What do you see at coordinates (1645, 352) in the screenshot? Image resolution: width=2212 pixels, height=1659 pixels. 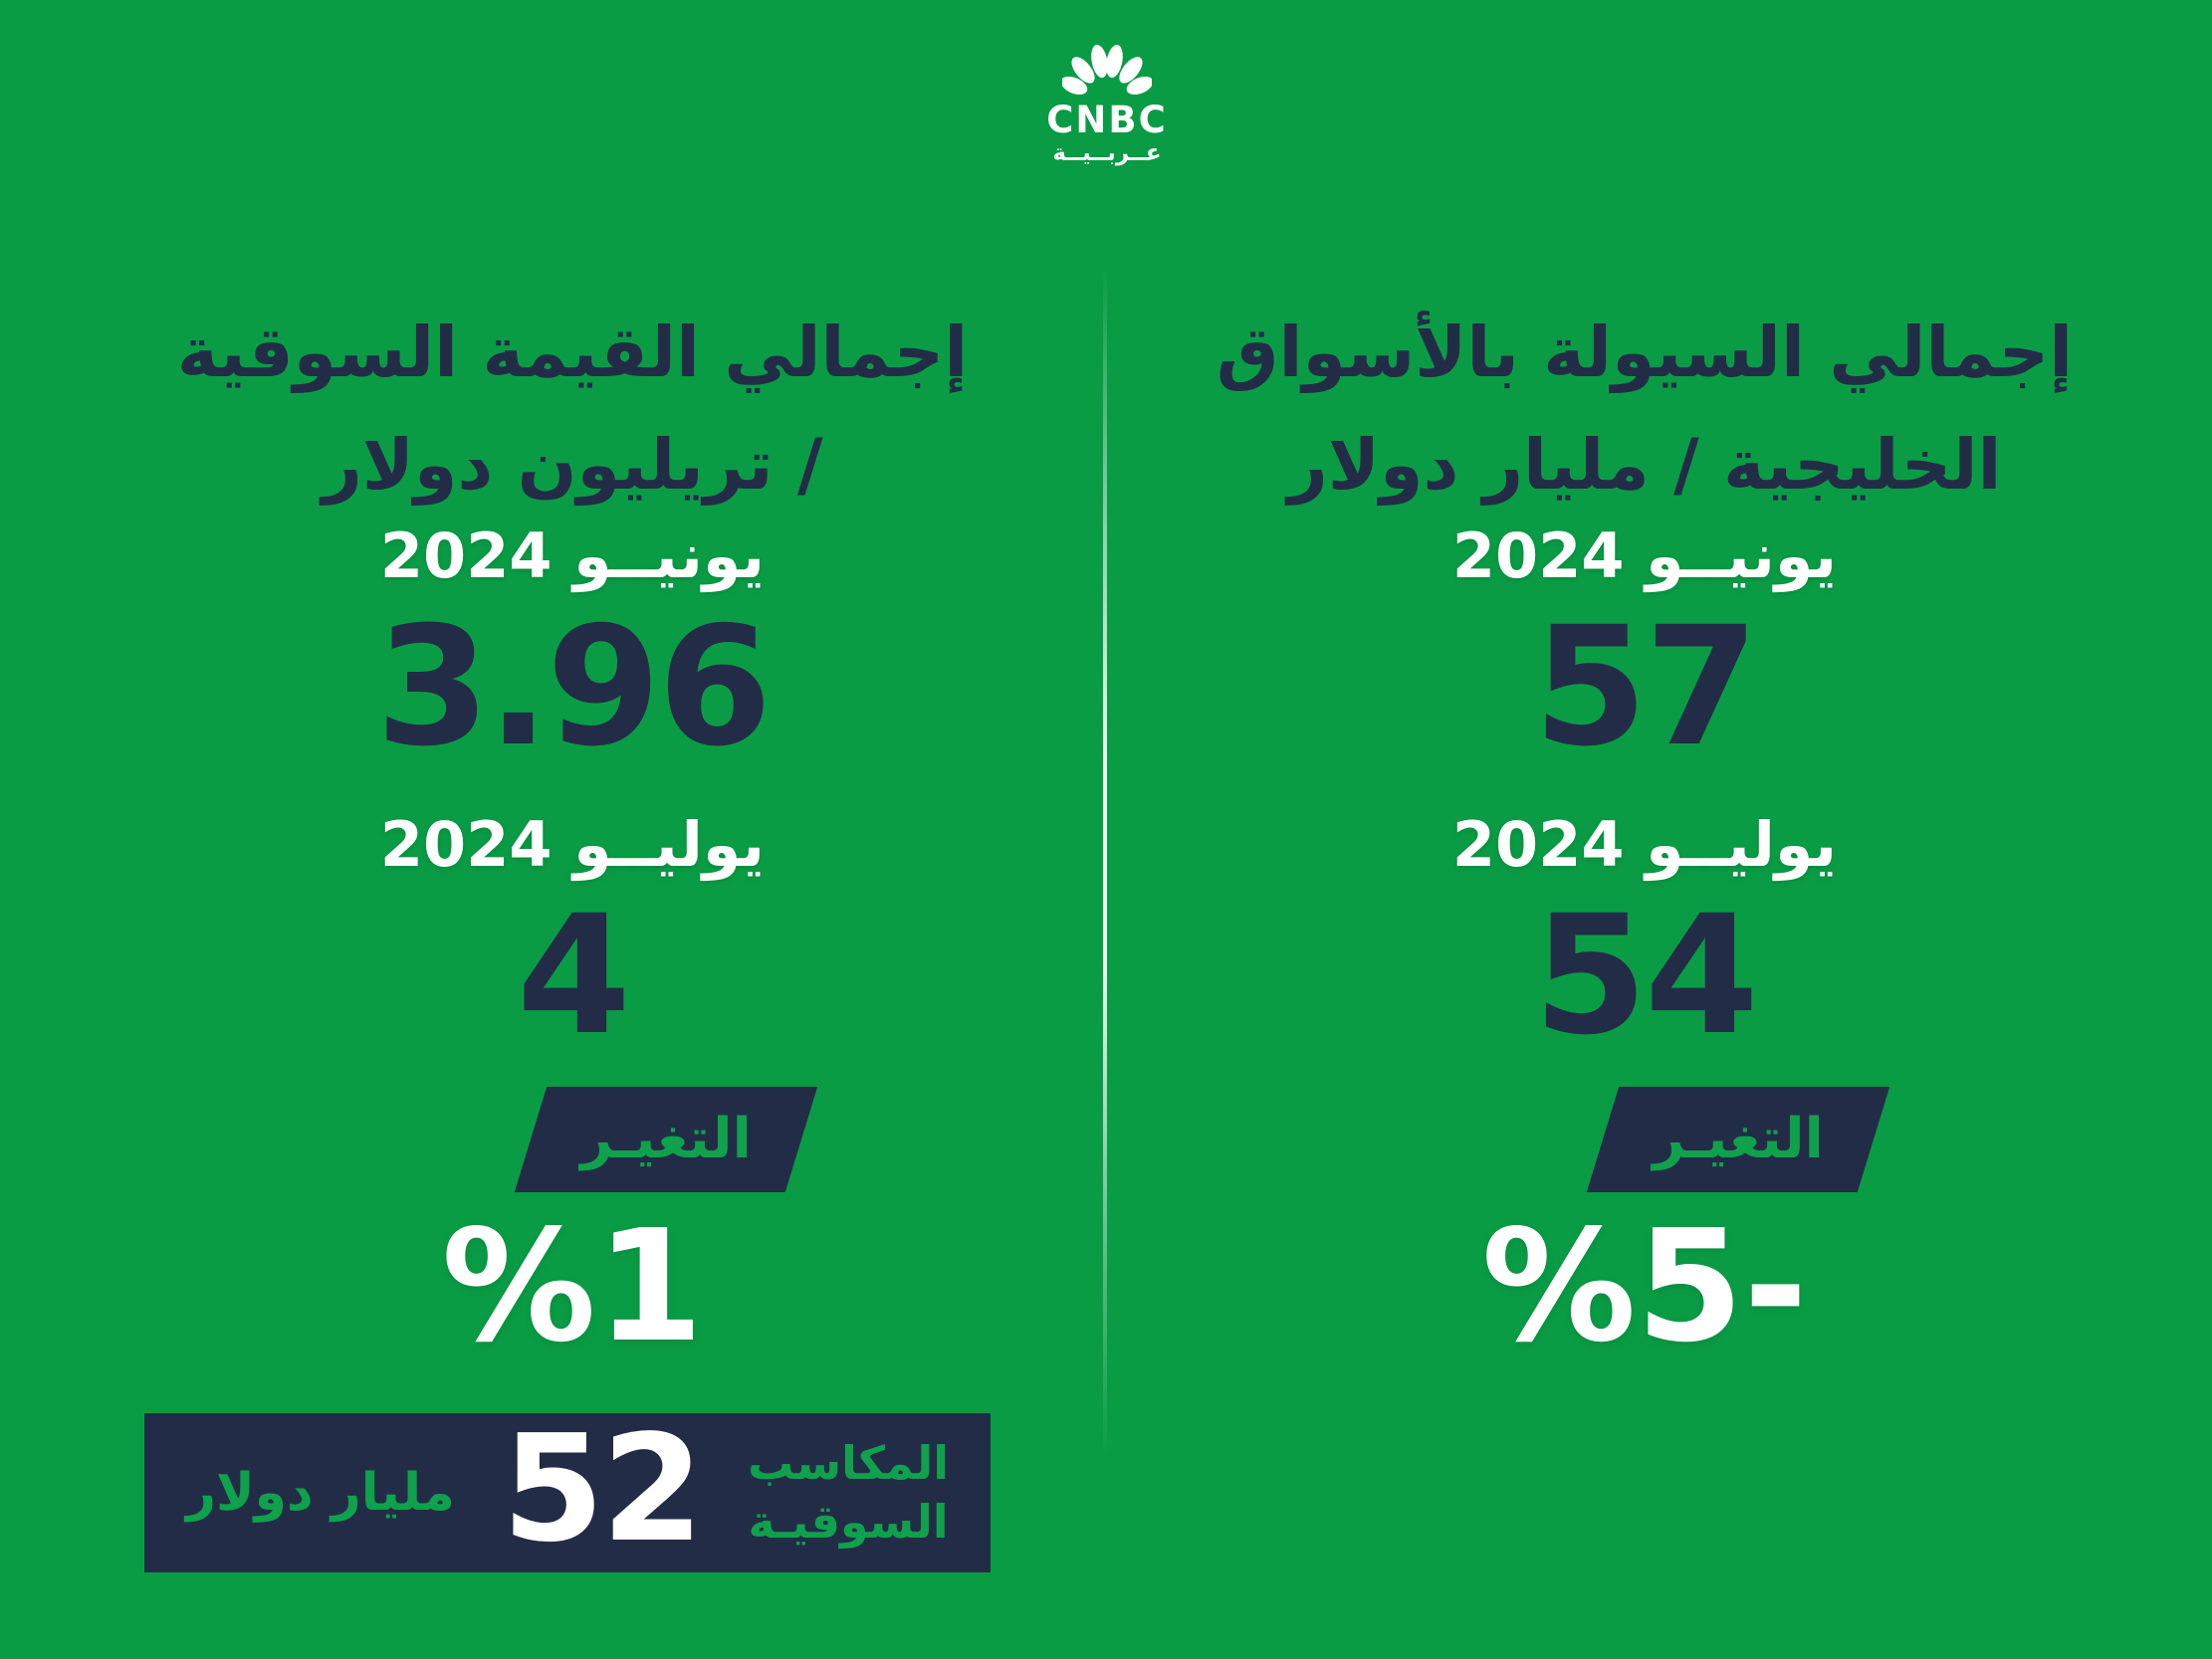 I see `liquidity-title-line1: إجمالي السيولة بالأسواق` at bounding box center [1645, 352].